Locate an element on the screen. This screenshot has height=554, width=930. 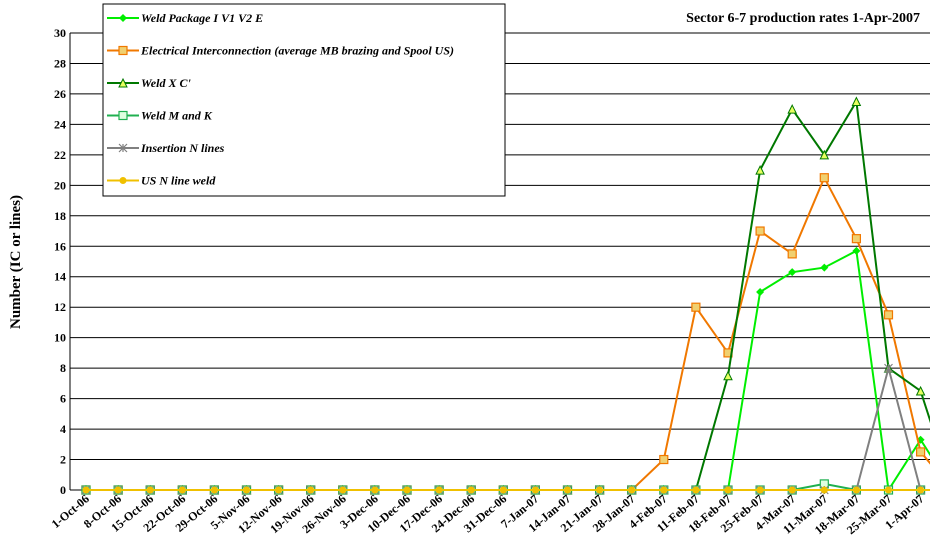
y-tick-label: 18 is located at coordinates (60, 216).